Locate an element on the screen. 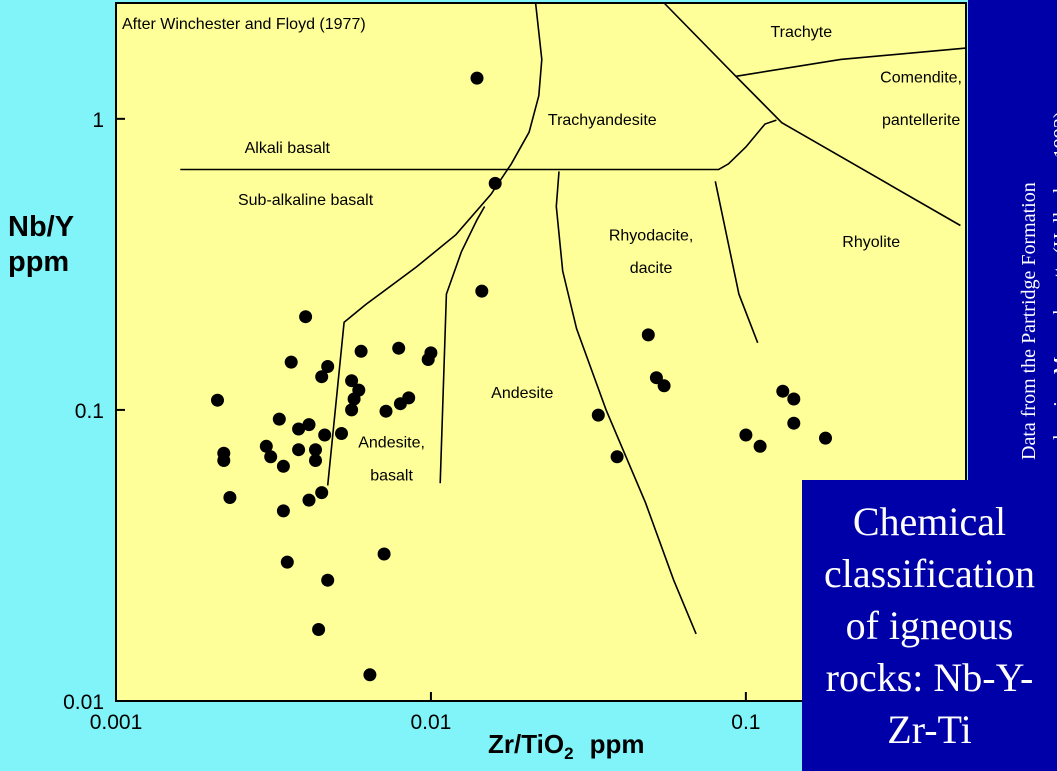  x-axis-title: Zr/TiO2 ppm is located at coordinates (566, 746).